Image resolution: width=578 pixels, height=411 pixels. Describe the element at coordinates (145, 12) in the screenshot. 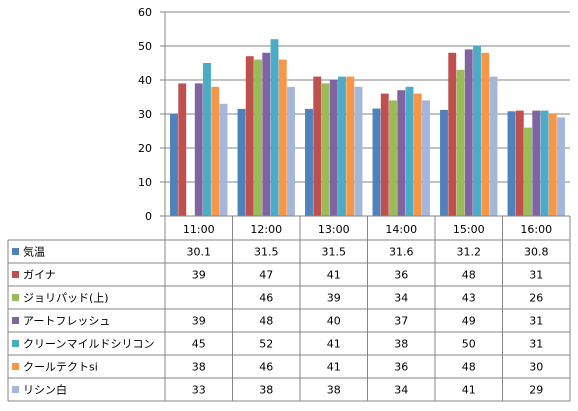

I see `y-tick-label: 60` at that location.